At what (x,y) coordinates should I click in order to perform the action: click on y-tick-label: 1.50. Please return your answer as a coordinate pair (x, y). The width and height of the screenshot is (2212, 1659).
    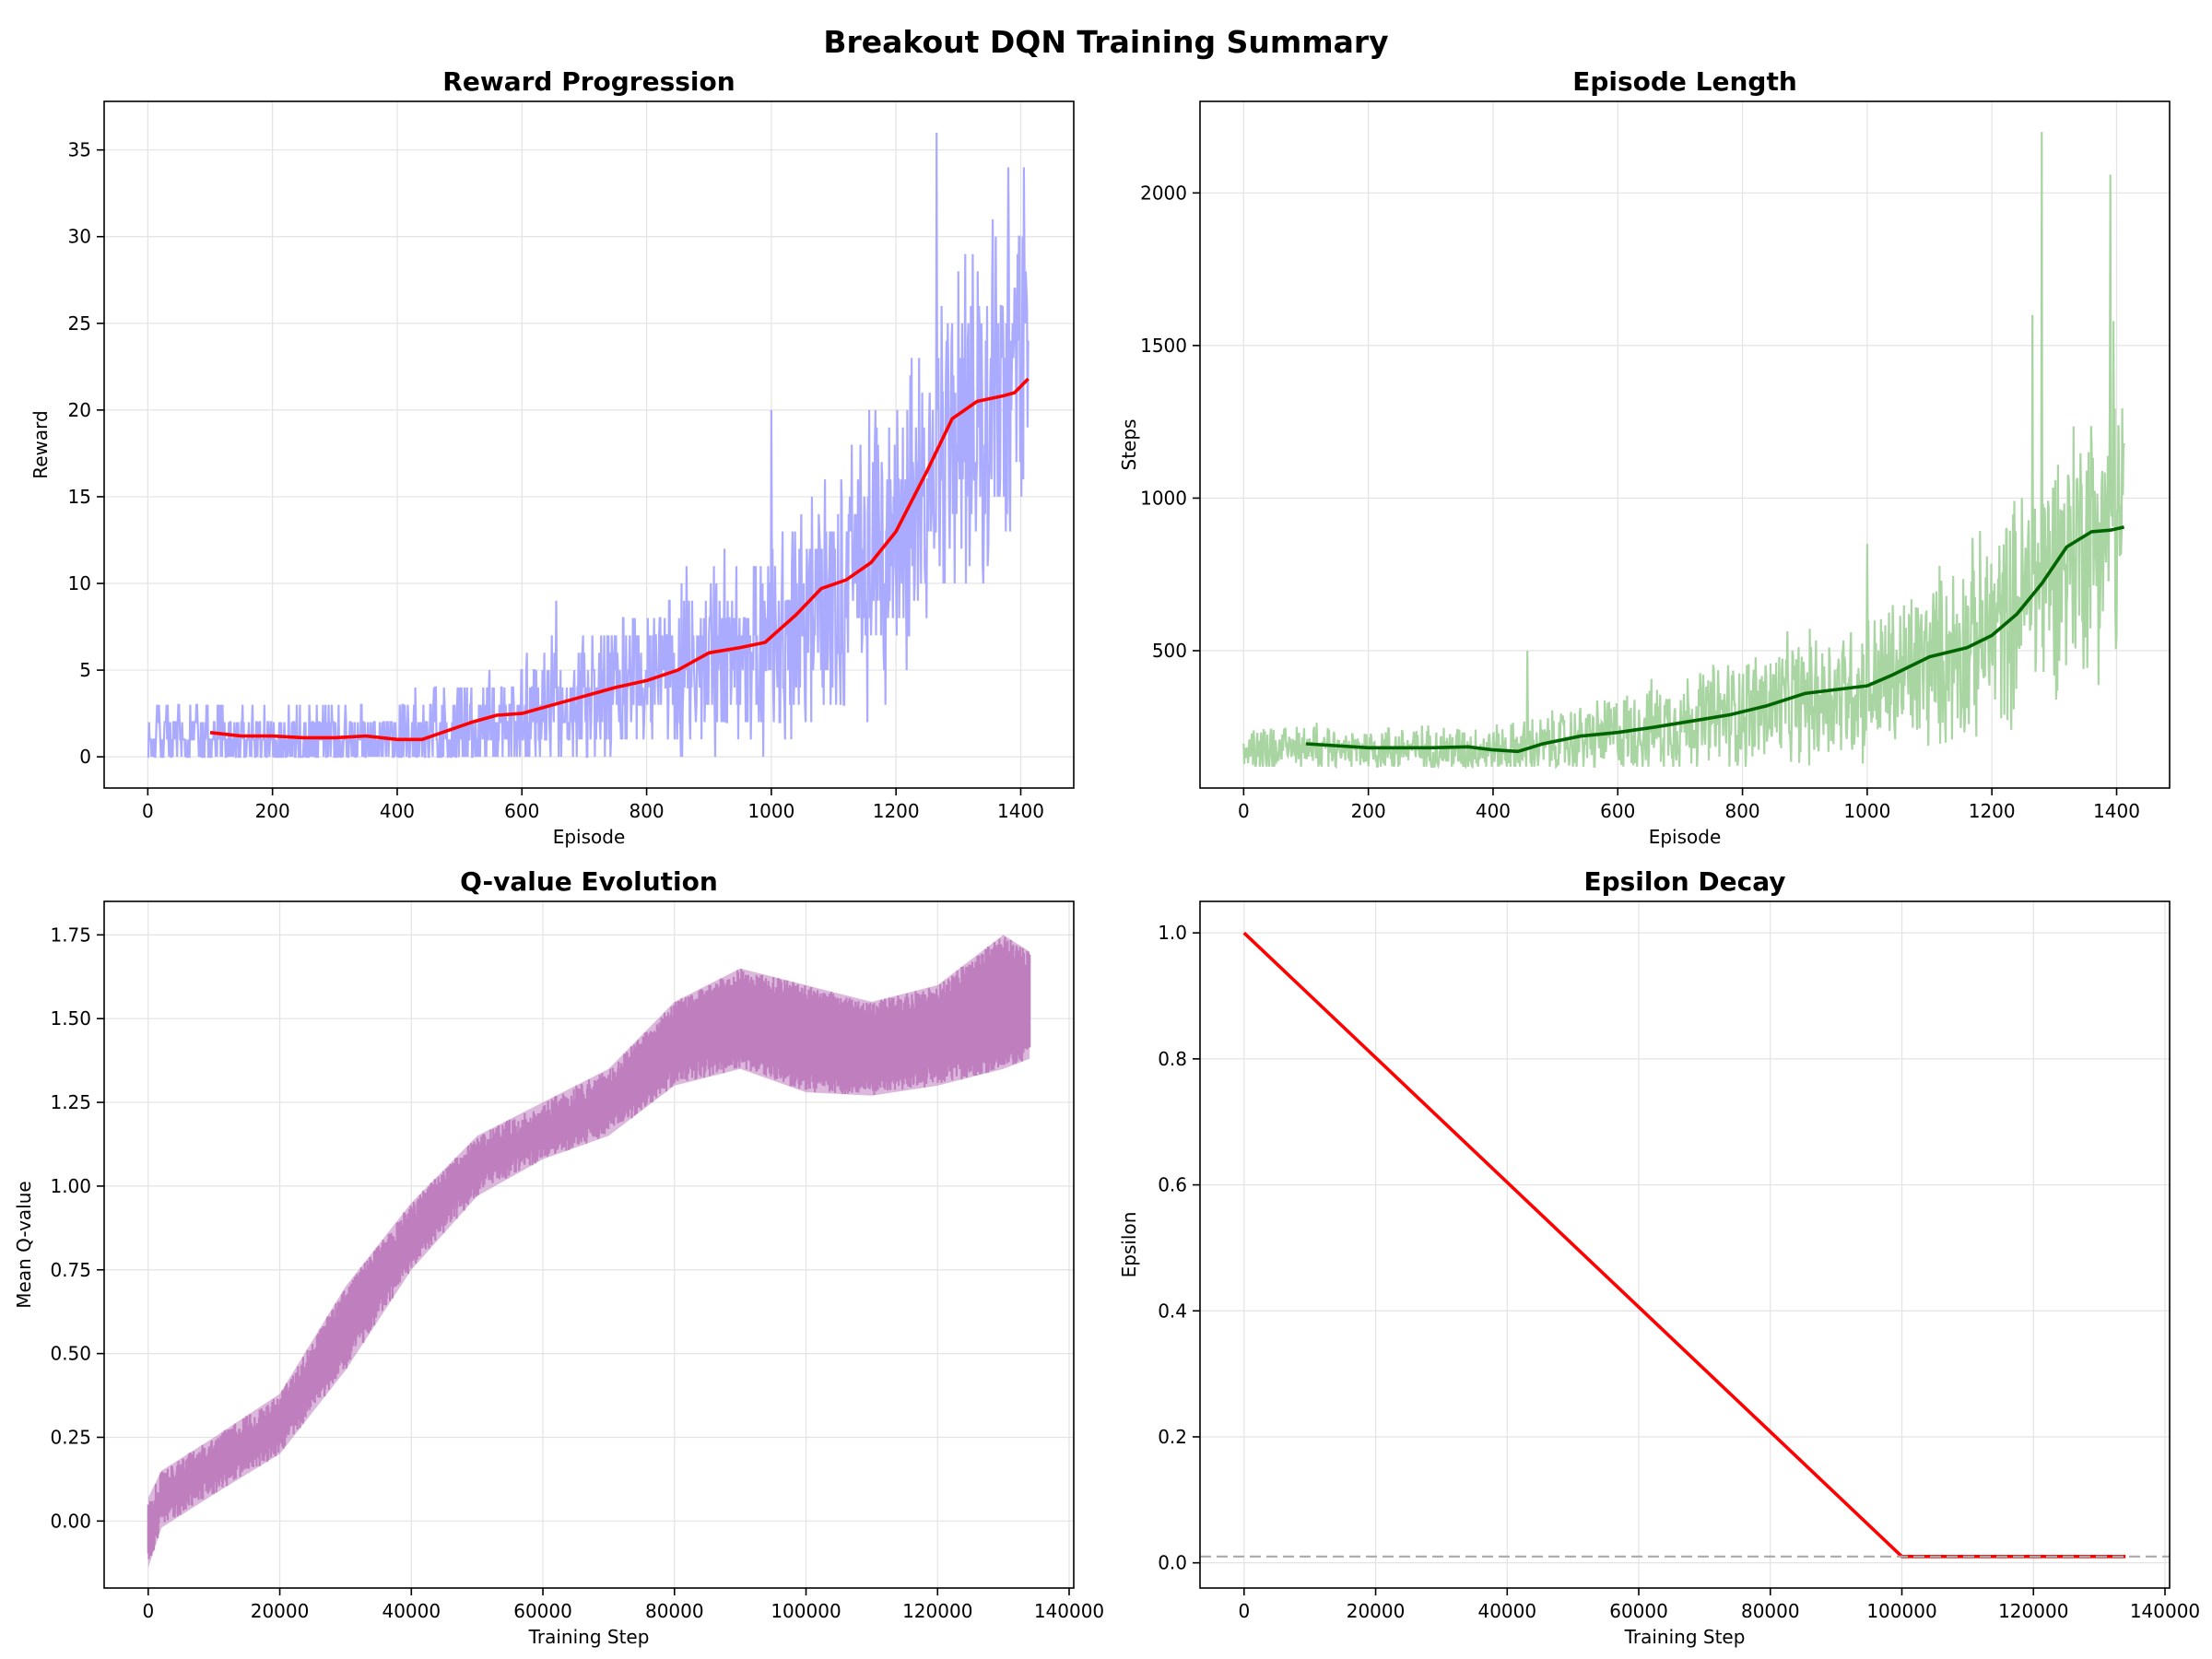
    Looking at the image, I should click on (70, 1018).